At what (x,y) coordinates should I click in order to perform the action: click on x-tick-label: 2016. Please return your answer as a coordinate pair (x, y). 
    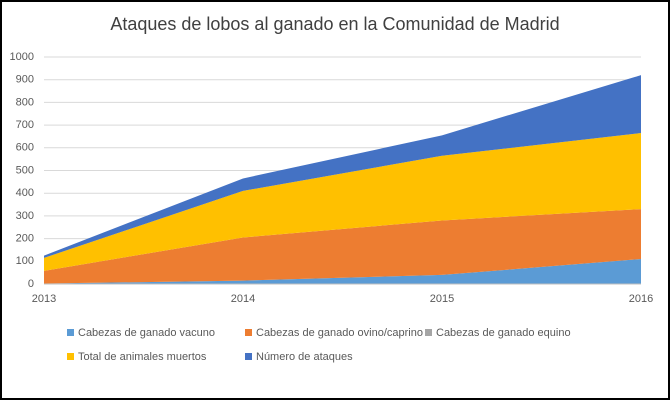
    Looking at the image, I should click on (641, 299).